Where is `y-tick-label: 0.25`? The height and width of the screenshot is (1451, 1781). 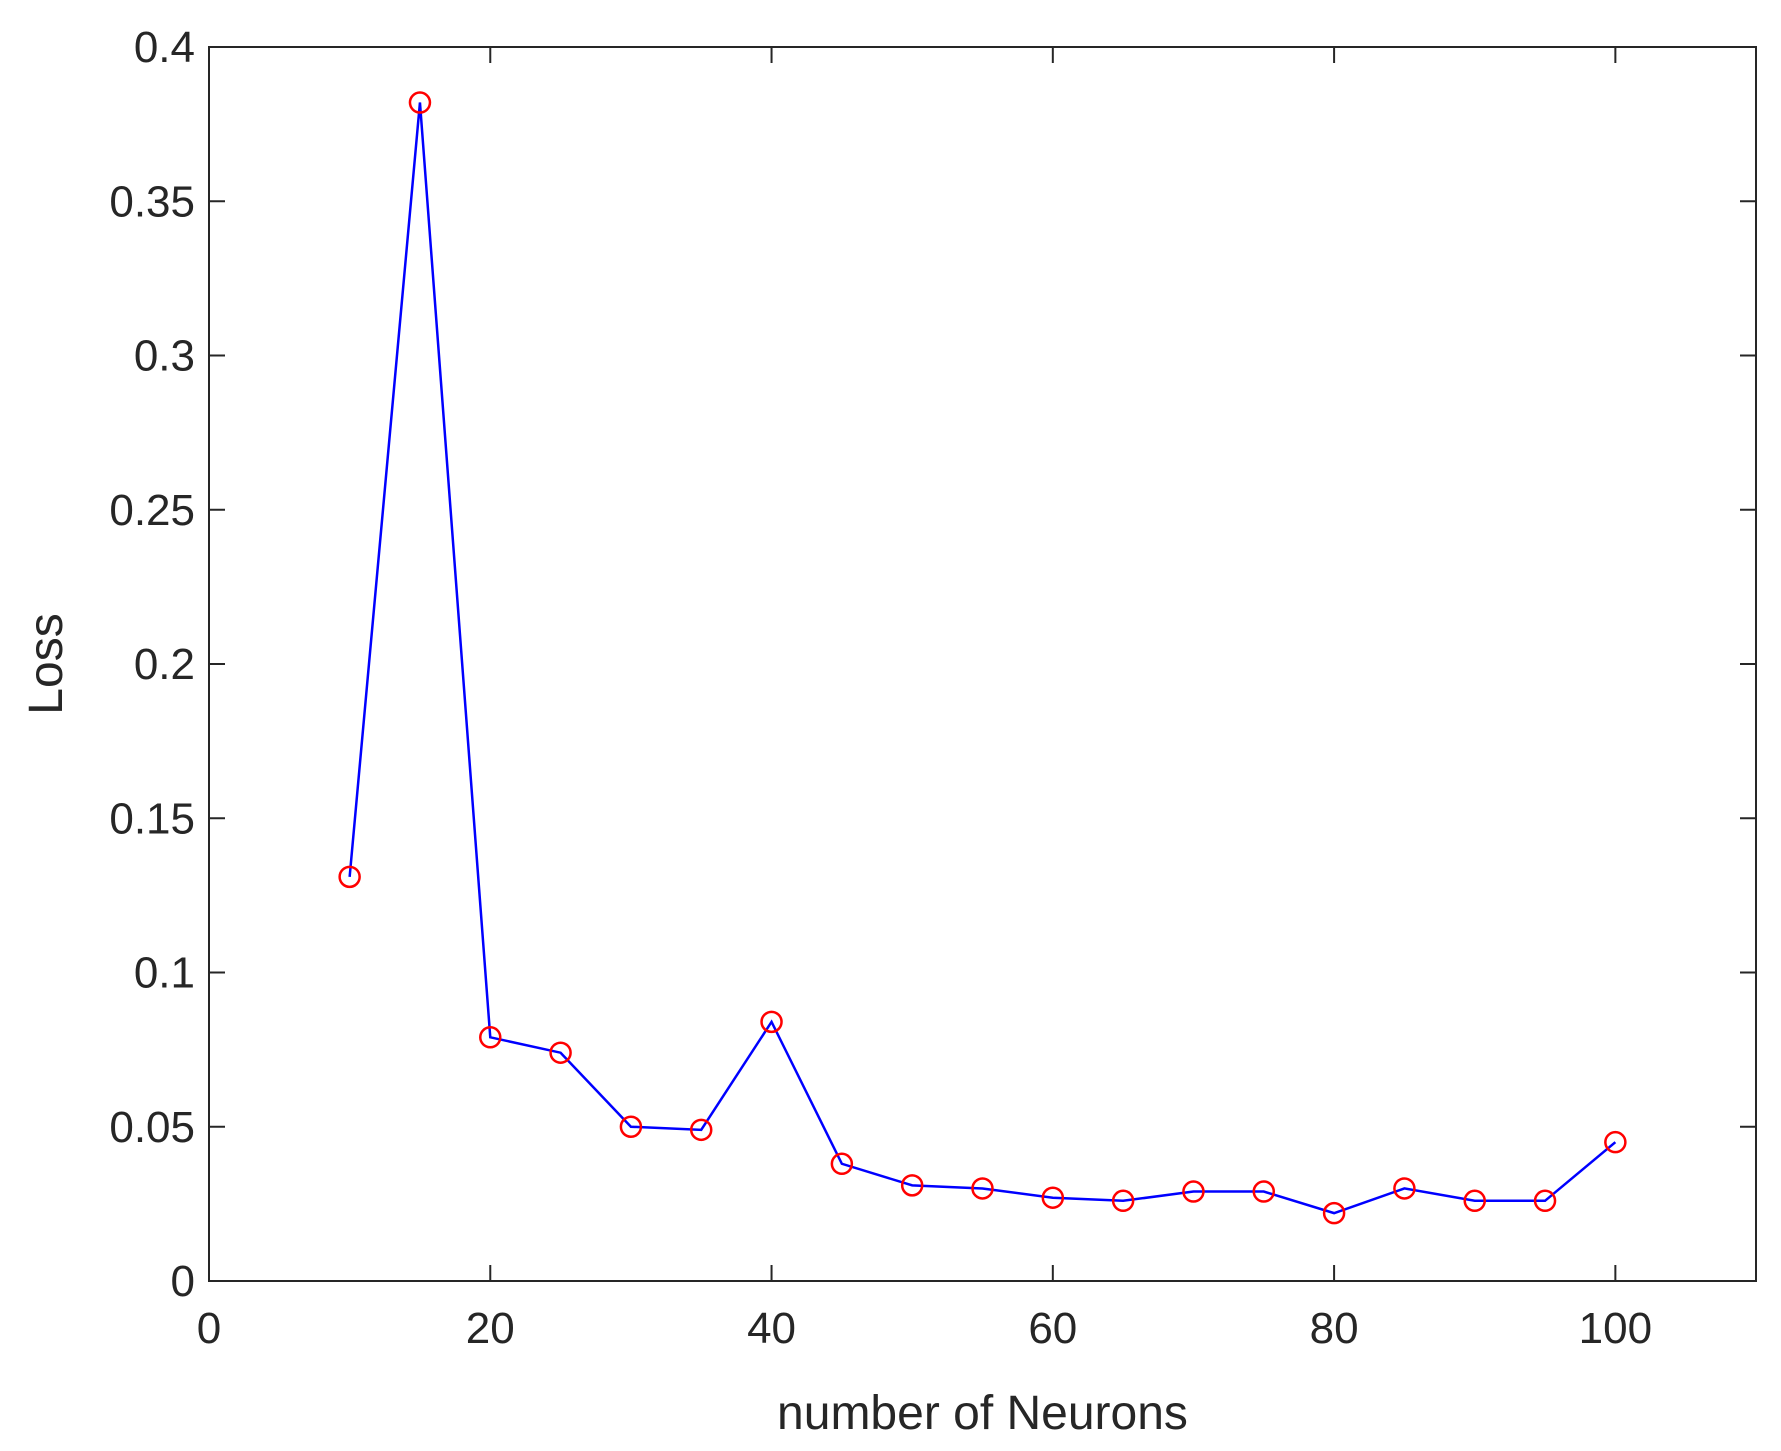
y-tick-label: 0.25 is located at coordinates (152, 510).